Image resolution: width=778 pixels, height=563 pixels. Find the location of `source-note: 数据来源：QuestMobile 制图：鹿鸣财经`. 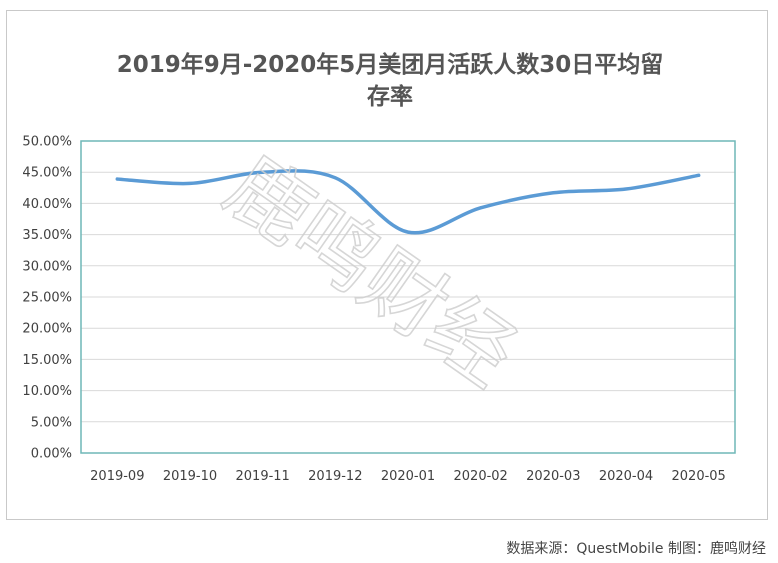

source-note: 数据来源：QuestMobile 制图：鹿鸣财经 is located at coordinates (636, 549).